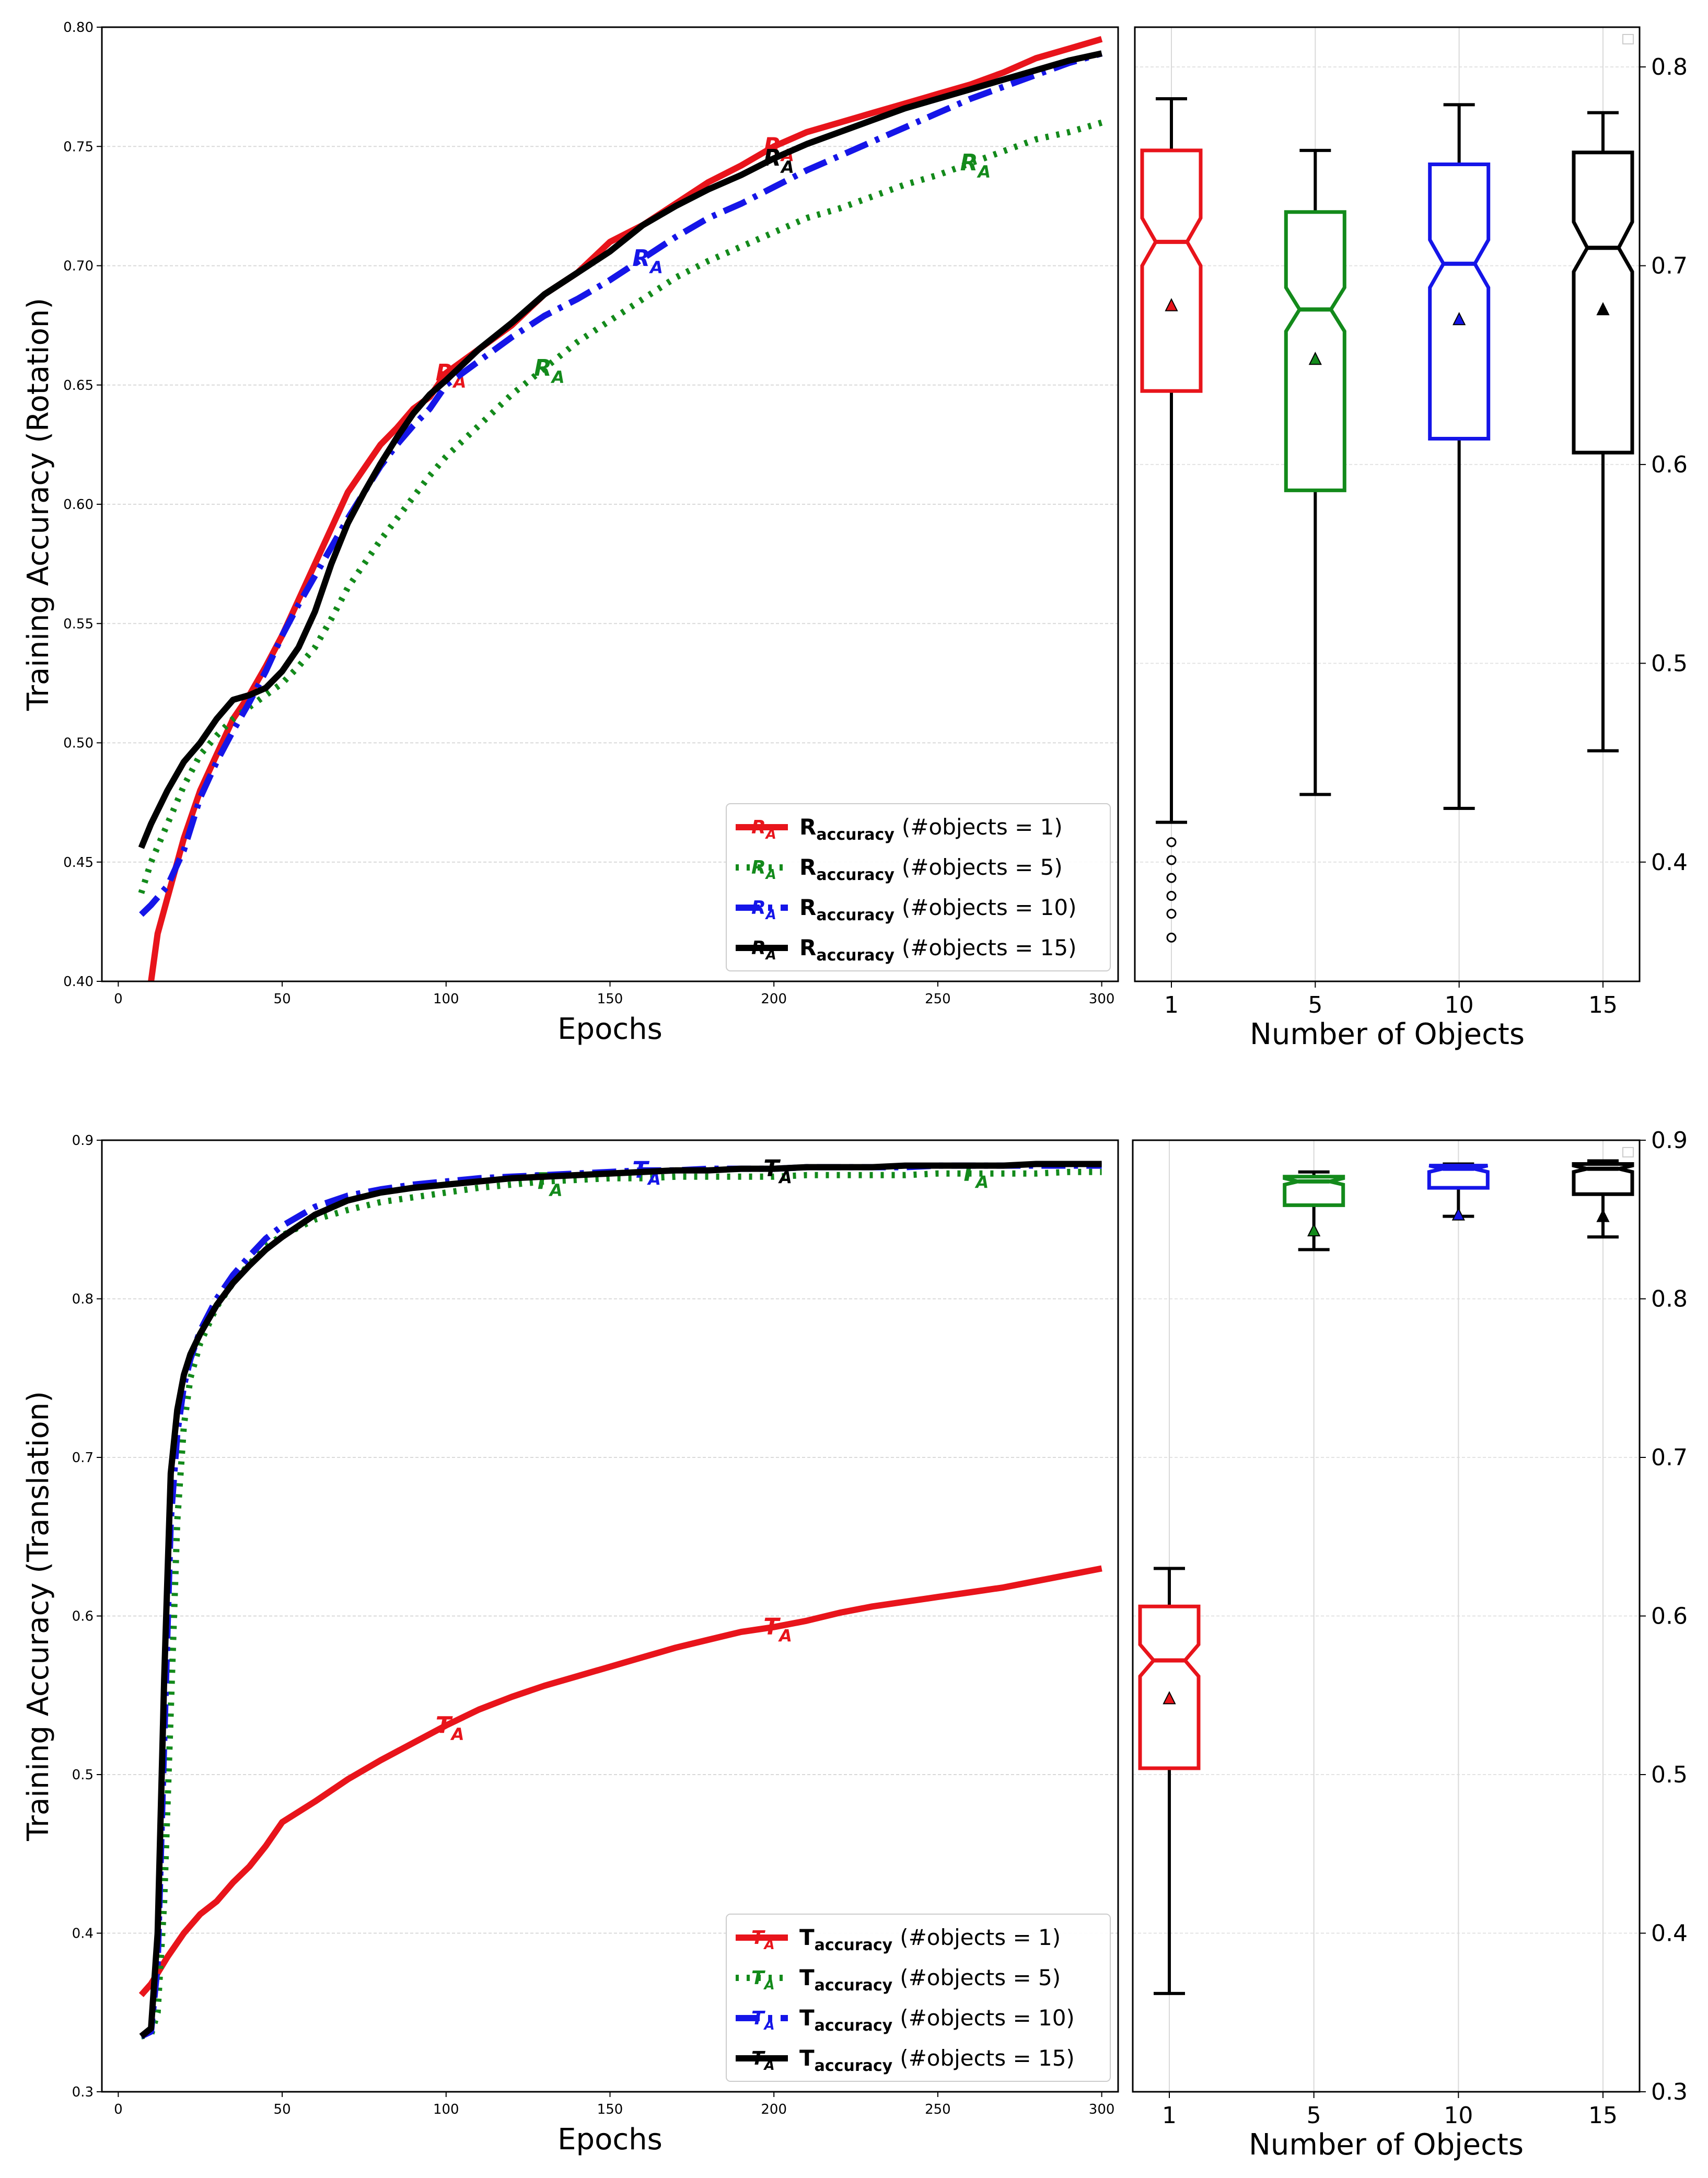  What do you see at coordinates (78, 744) in the screenshot?
I see `y-tick-label: 0.50` at bounding box center [78, 744].